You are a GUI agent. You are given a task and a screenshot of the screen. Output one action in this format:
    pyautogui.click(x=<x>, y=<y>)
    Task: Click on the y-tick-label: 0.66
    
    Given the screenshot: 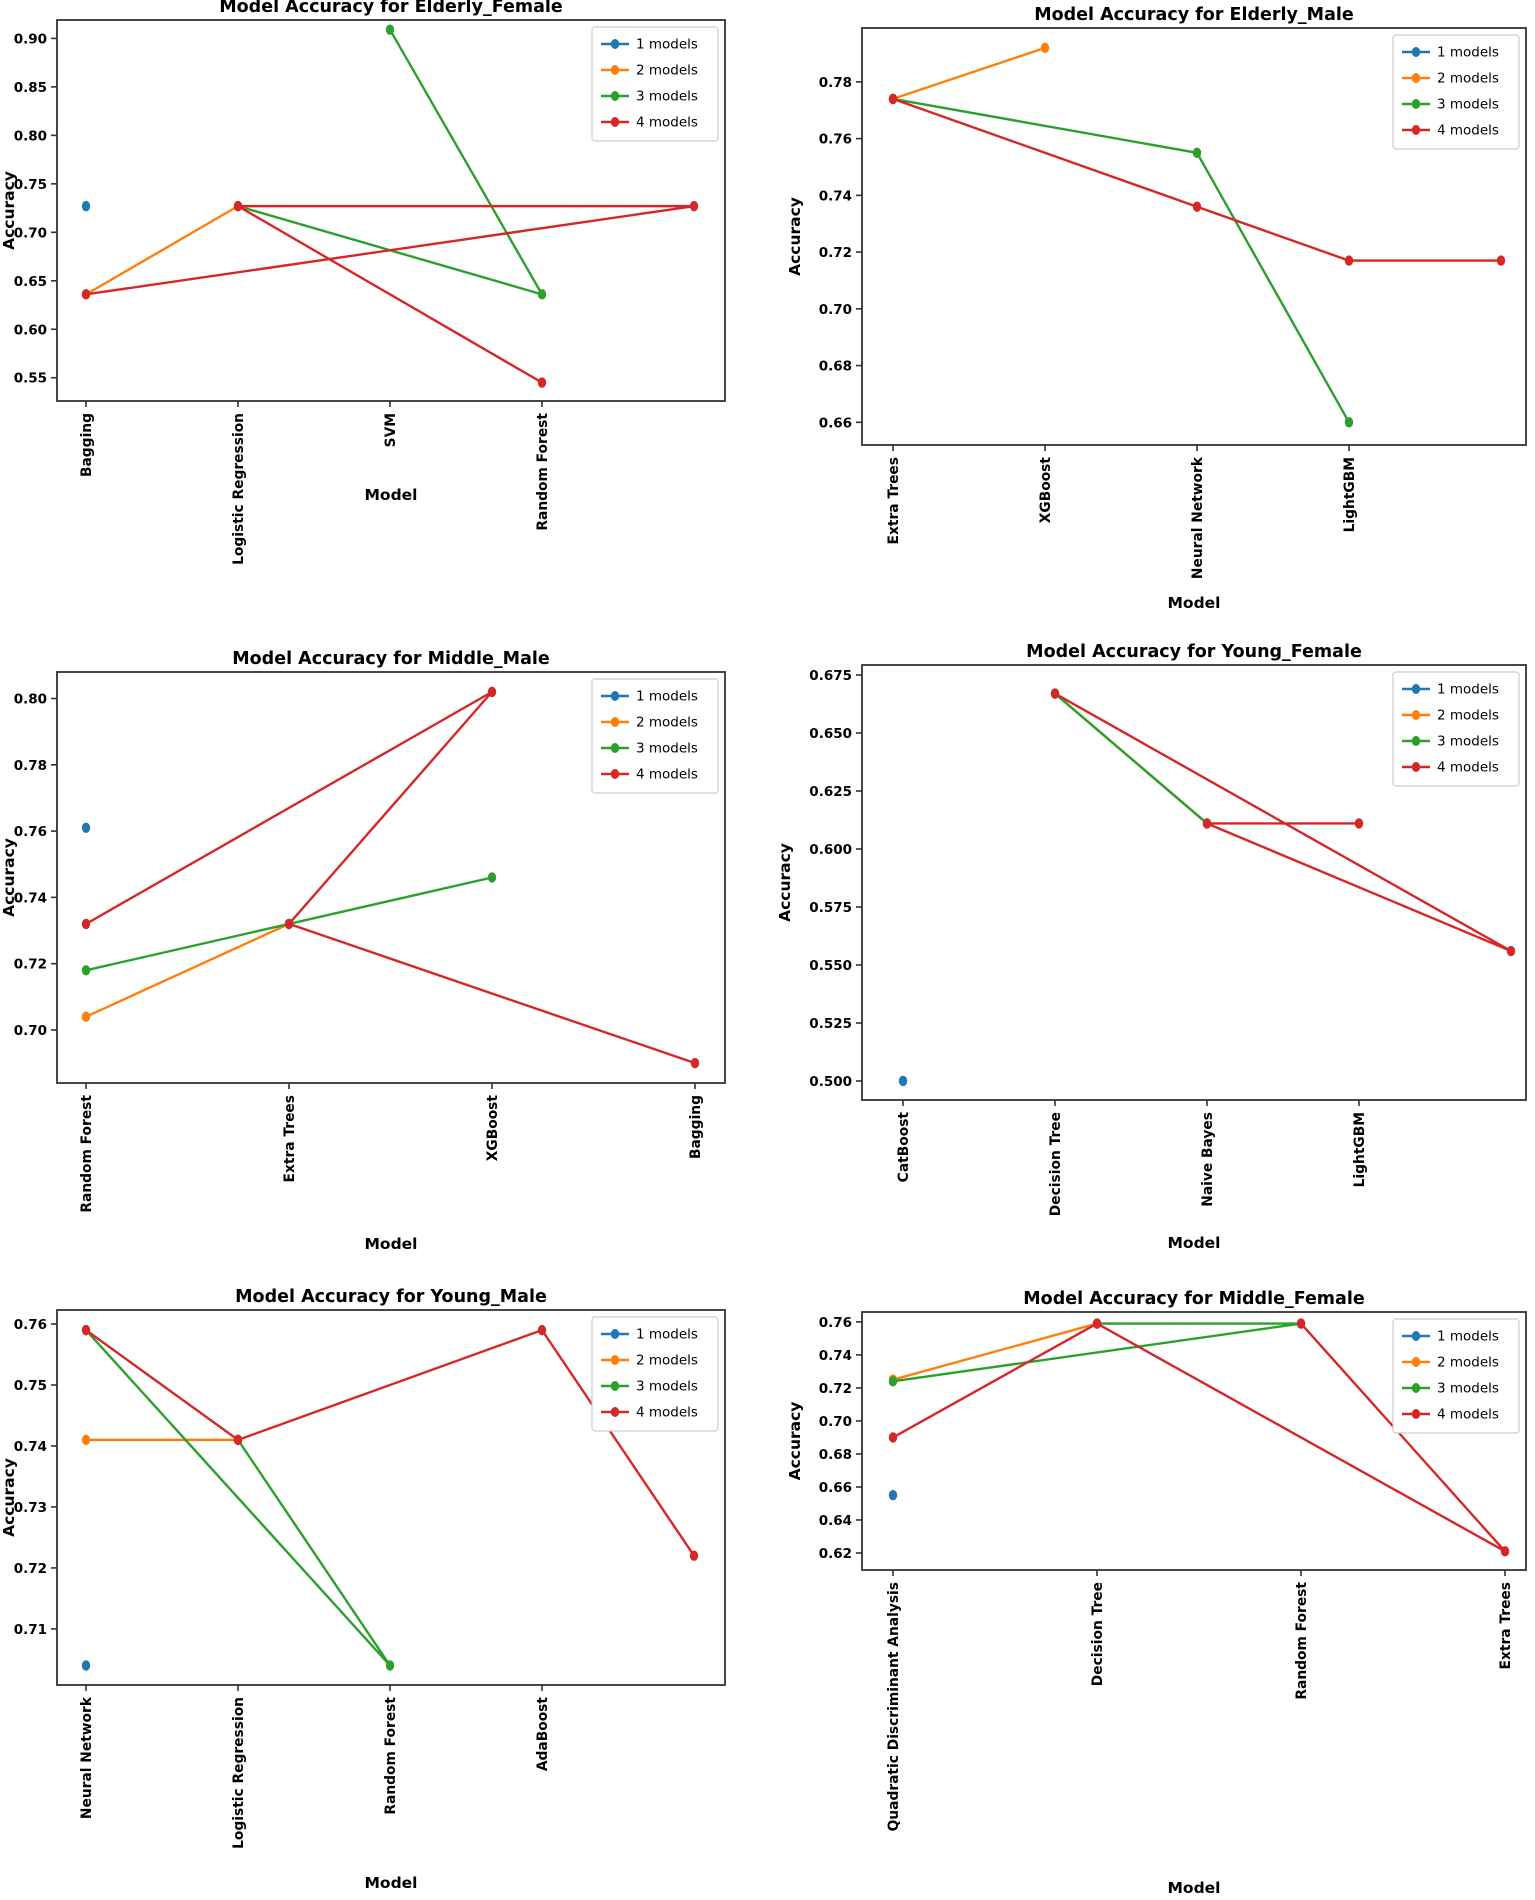 What is the action you would take?
    pyautogui.click(x=835, y=423)
    